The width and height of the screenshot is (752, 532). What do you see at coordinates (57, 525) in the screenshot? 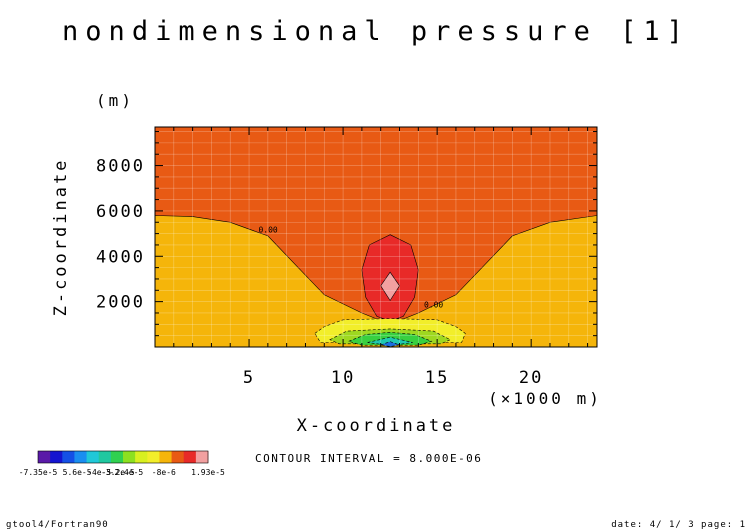
I see `footer-left-text: gtool4/Fortran90` at bounding box center [57, 525].